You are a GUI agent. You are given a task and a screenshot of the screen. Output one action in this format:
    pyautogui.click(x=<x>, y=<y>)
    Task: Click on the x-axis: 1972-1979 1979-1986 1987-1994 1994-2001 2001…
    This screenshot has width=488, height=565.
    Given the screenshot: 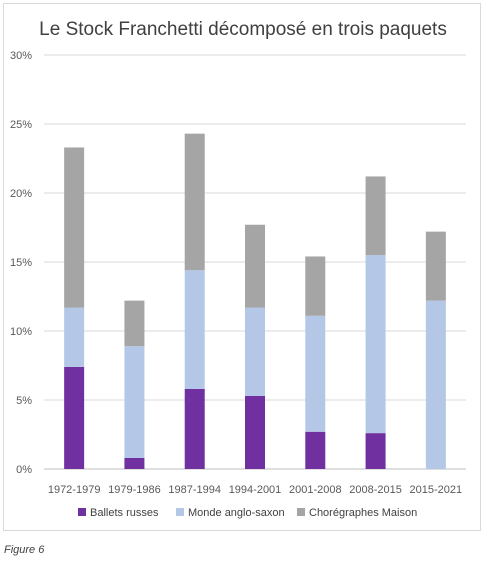 What is the action you would take?
    pyautogui.click(x=255, y=490)
    